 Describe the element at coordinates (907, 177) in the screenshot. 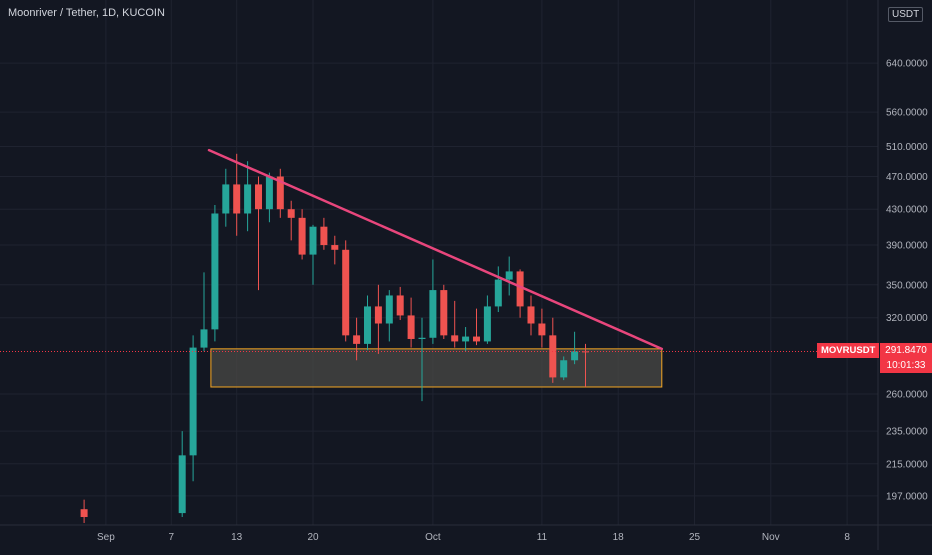

I see `price-axis-label: 470.0000` at that location.